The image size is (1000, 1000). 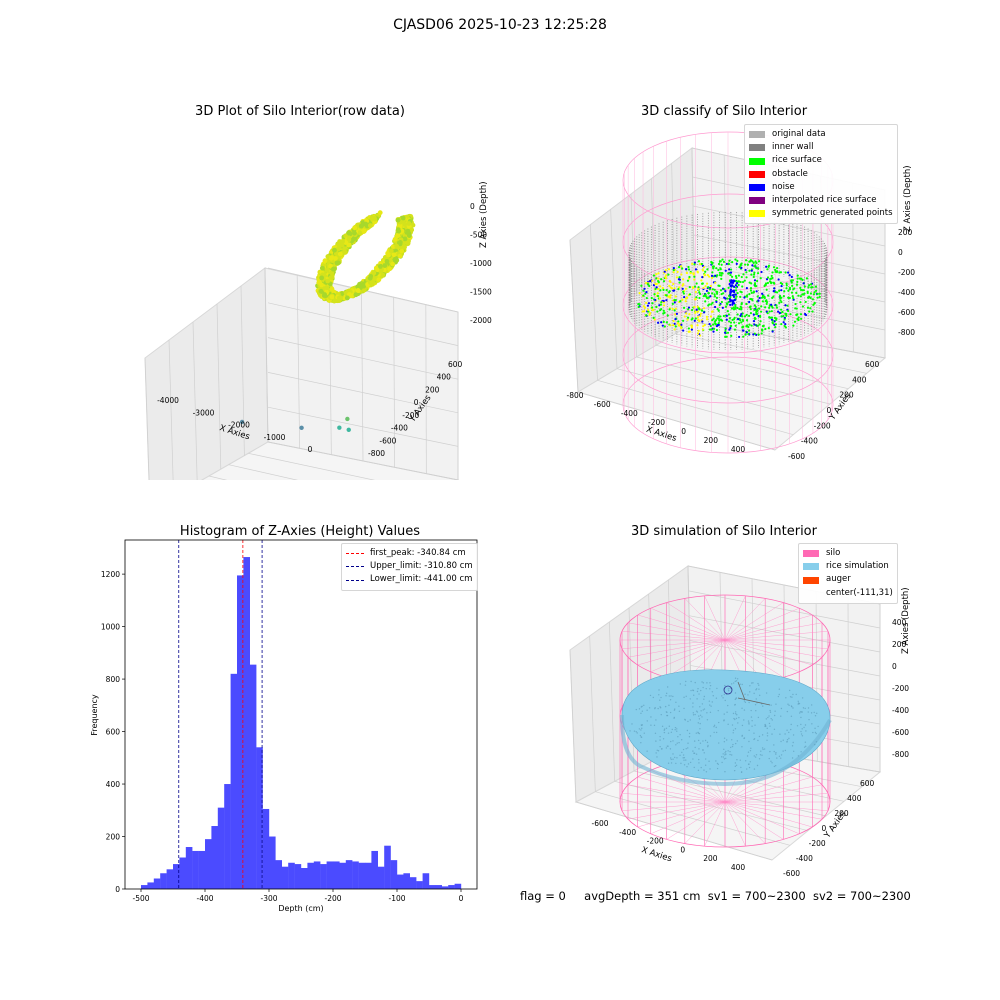 What do you see at coordinates (387, 440) in the screenshot?
I see `panel1-y-tick: -600` at bounding box center [387, 440].